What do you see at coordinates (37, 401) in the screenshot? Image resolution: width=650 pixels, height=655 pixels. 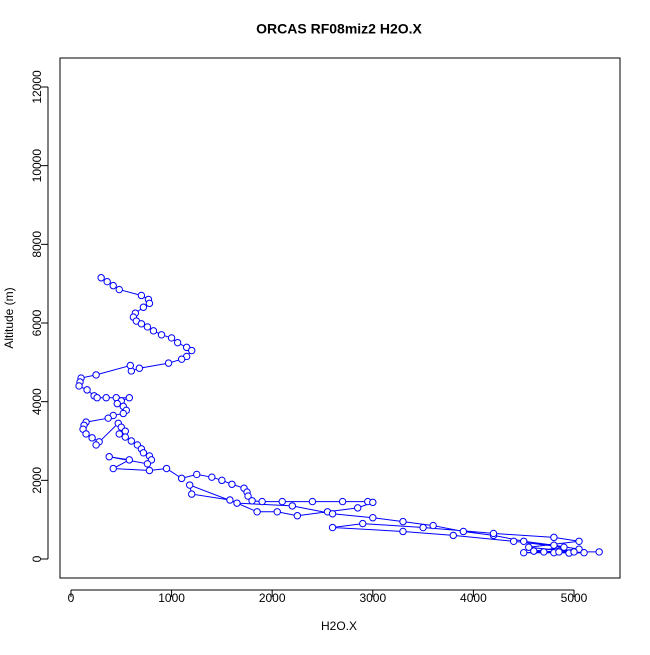 I see `y-tick-label: 4000` at bounding box center [37, 401].